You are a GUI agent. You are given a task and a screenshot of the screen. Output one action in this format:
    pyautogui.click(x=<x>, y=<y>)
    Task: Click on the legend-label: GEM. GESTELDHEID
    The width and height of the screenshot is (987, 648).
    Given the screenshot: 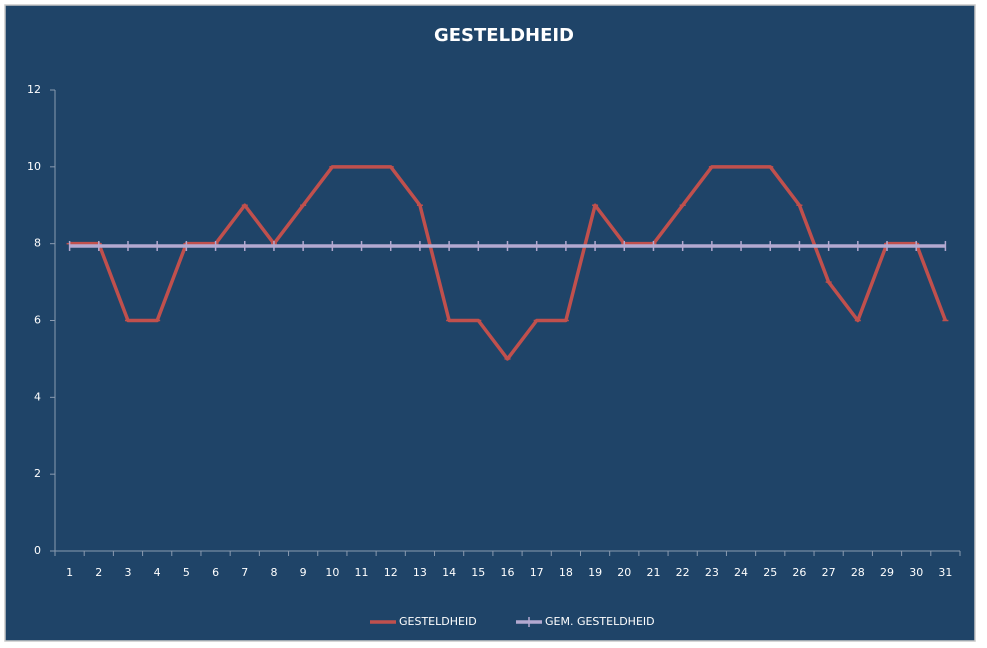 What is the action you would take?
    pyautogui.click(x=600, y=621)
    